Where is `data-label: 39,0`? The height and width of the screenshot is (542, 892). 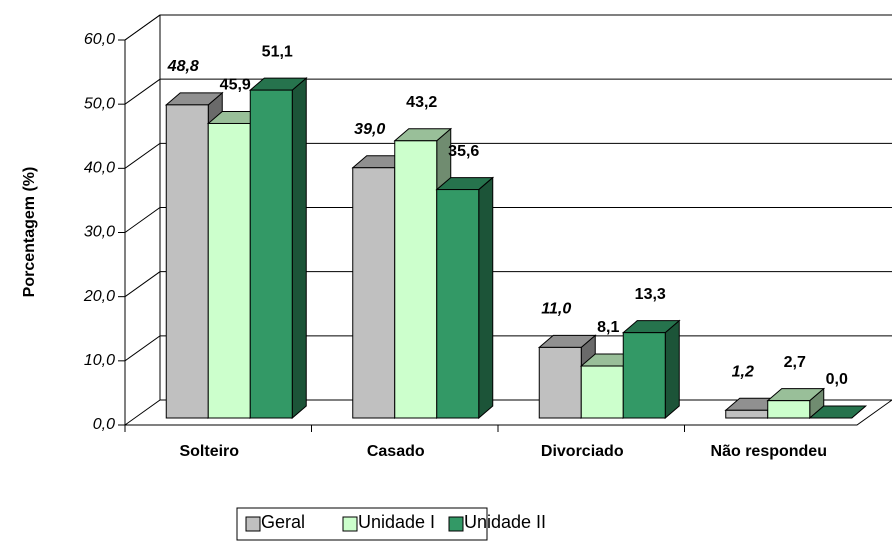 data-label: 39,0 is located at coordinates (369, 129).